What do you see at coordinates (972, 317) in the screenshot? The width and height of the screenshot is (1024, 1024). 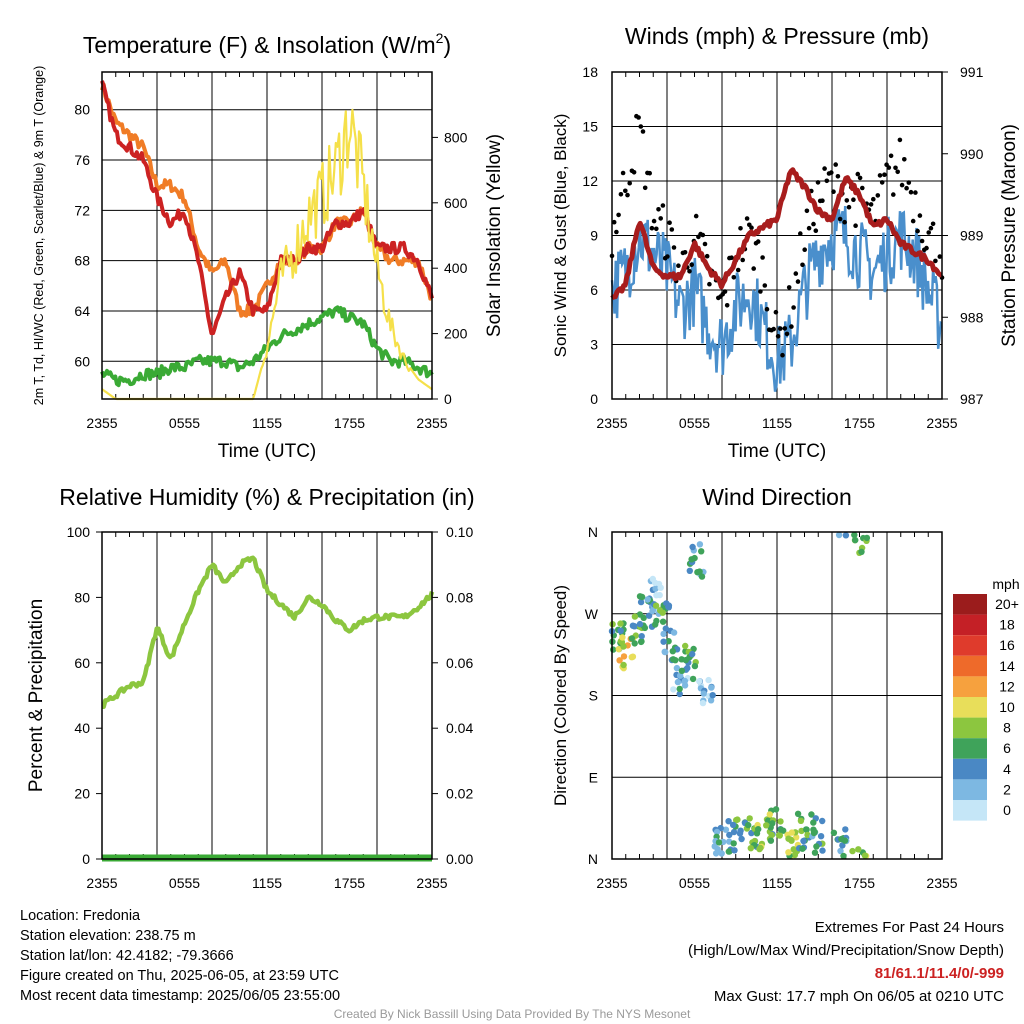 I see `y2-tick-label: 988` at bounding box center [972, 317].